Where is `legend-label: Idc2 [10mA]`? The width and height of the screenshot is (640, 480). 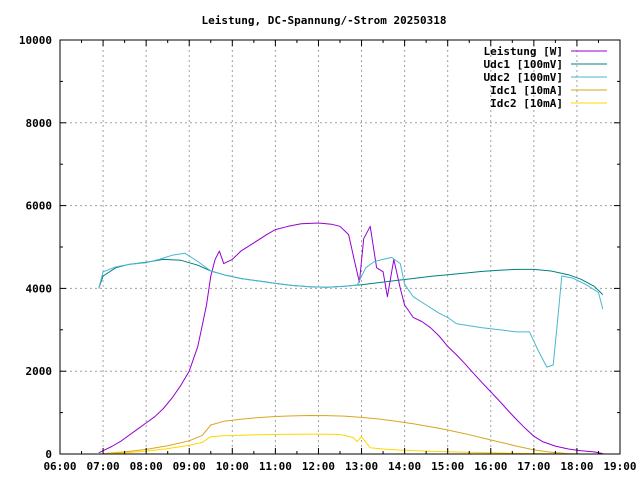
legend-label: Idc2 [10mA] is located at coordinates (526, 103).